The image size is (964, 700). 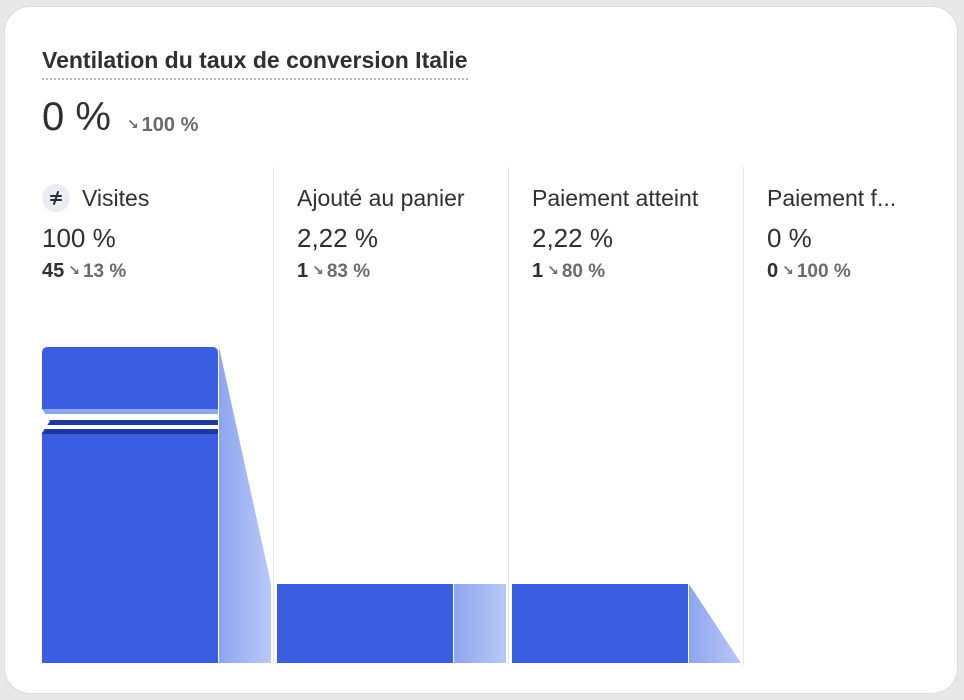 I want to click on stage-change: ↘ 13 %, so click(x=97, y=272).